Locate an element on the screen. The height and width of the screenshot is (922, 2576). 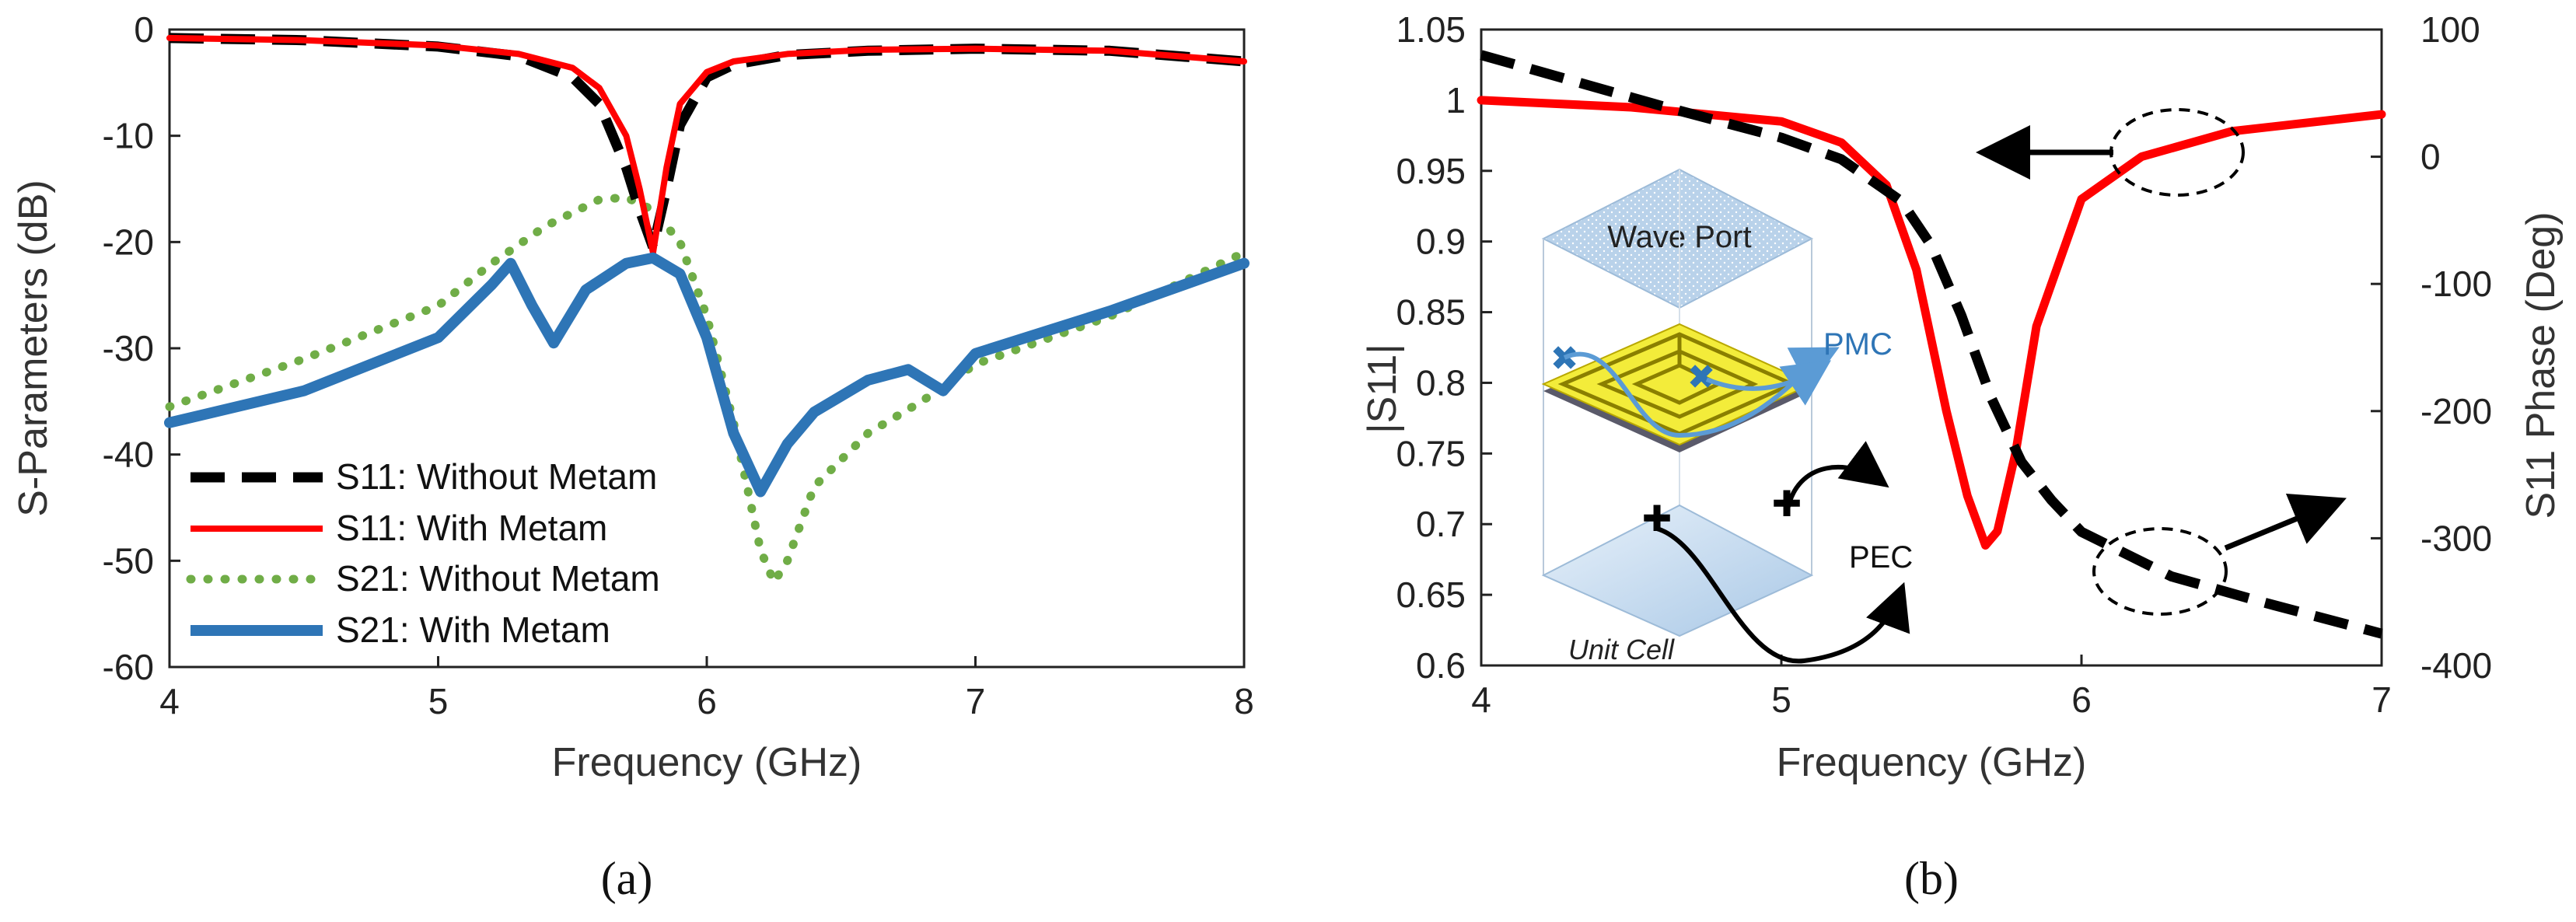
panel-a-x-axis-label: Frequency (GHz) is located at coordinates (707, 762).